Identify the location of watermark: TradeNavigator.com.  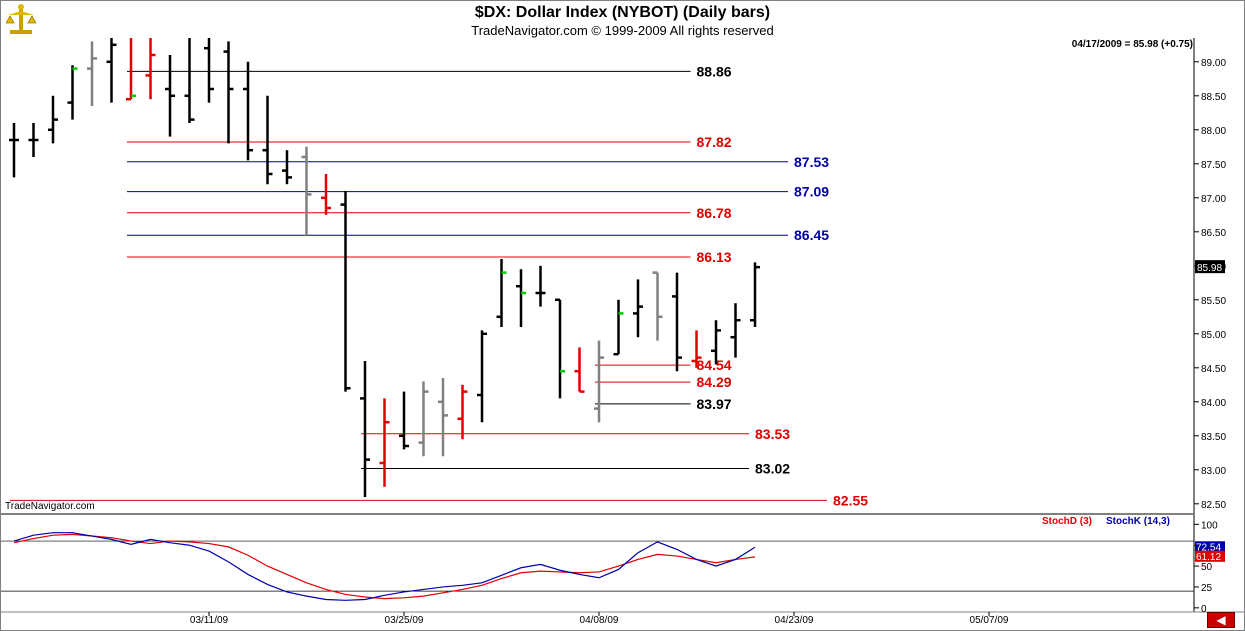
(50, 506).